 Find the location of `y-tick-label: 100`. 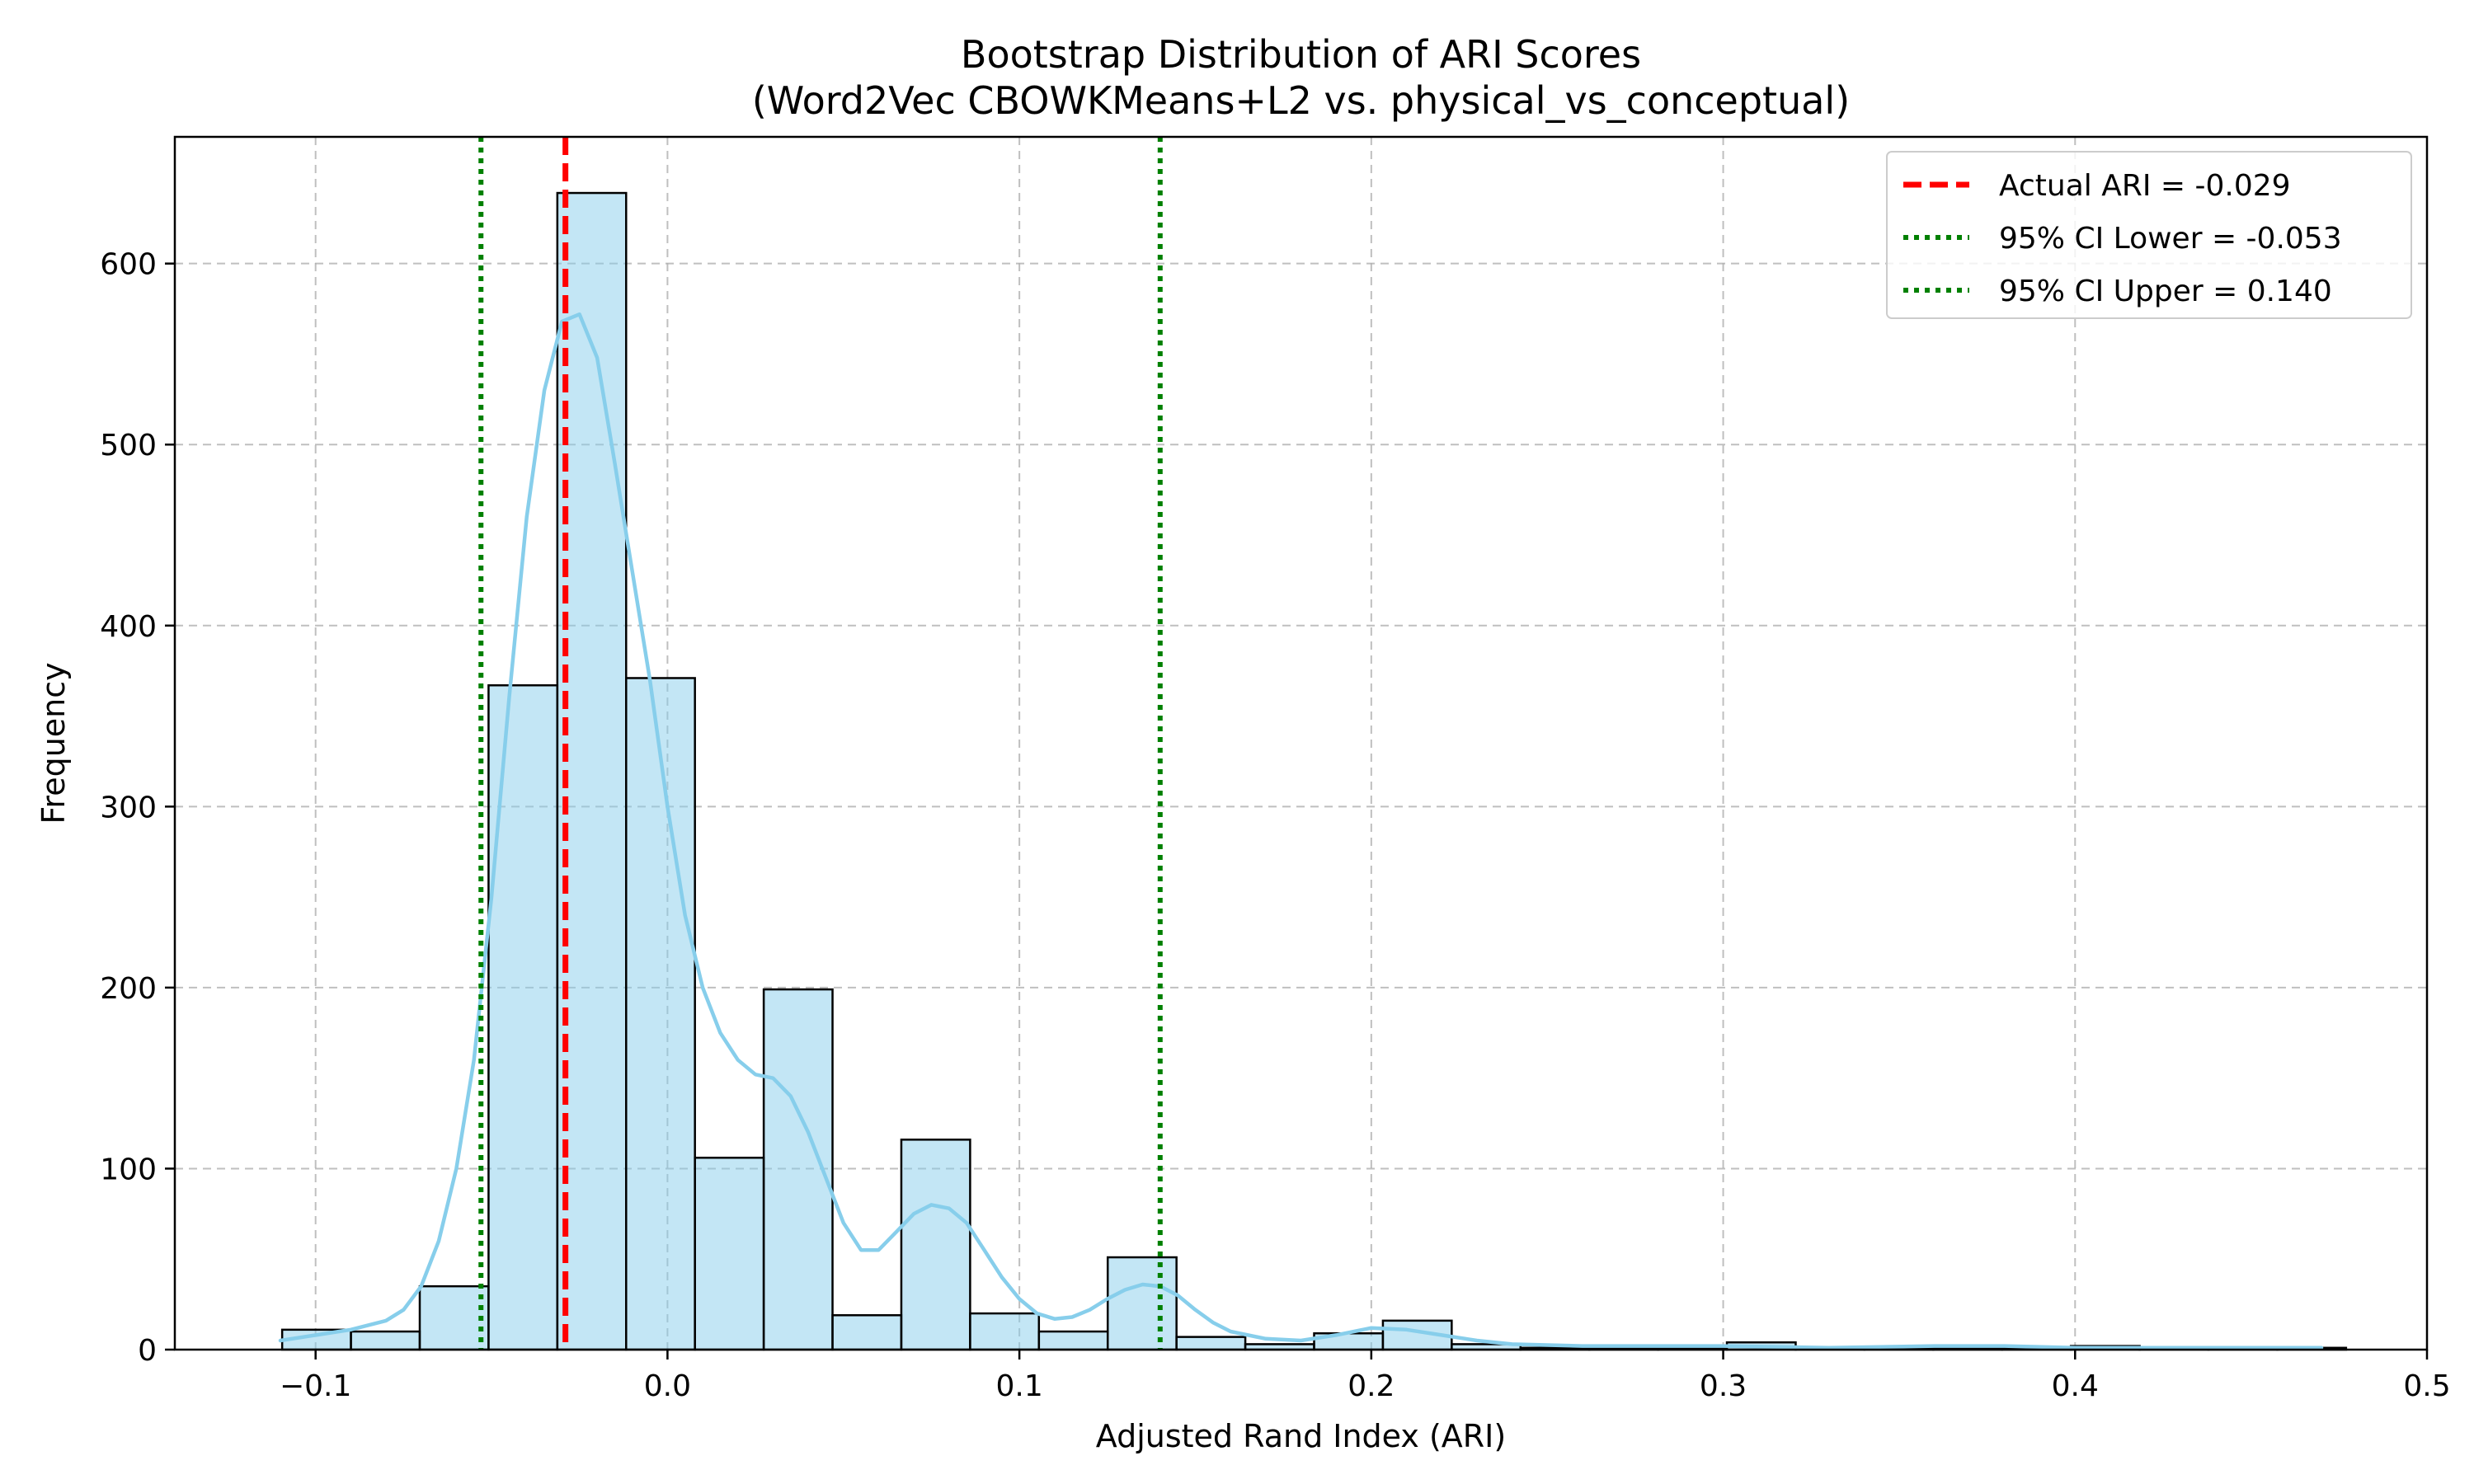

y-tick-label: 100 is located at coordinates (128, 1169).